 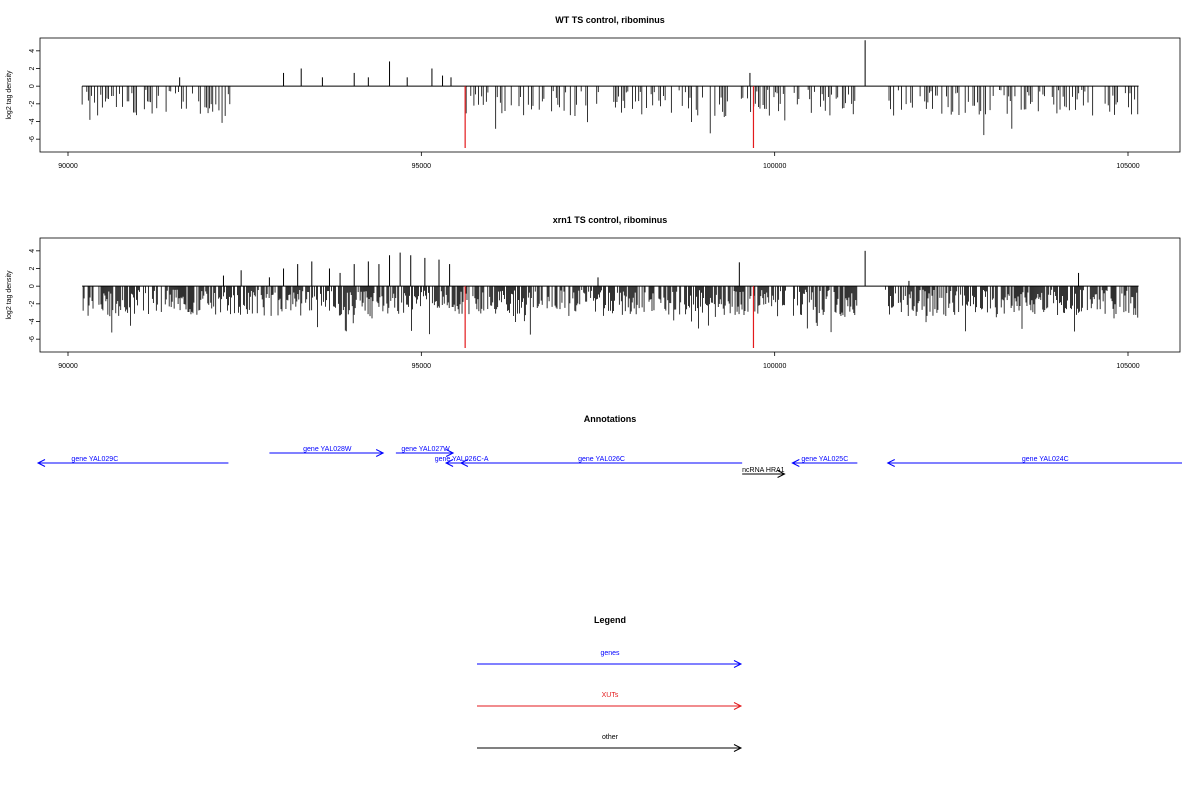 I want to click on feature-label: gene YAL026C-A, so click(x=462, y=459).